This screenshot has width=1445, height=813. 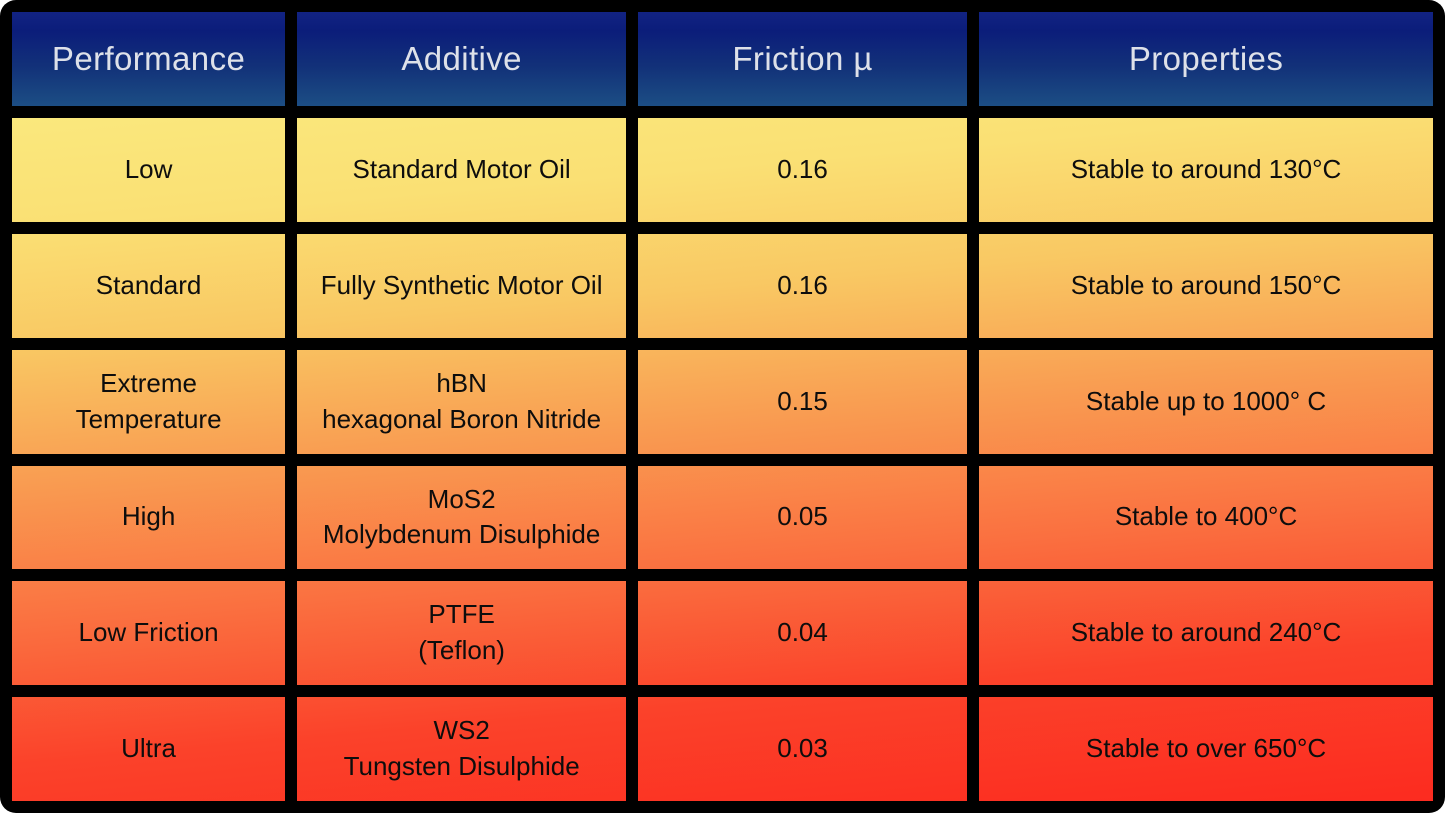 I want to click on cell-row1-additive-value: Standard Motor Oil, so click(x=461, y=168).